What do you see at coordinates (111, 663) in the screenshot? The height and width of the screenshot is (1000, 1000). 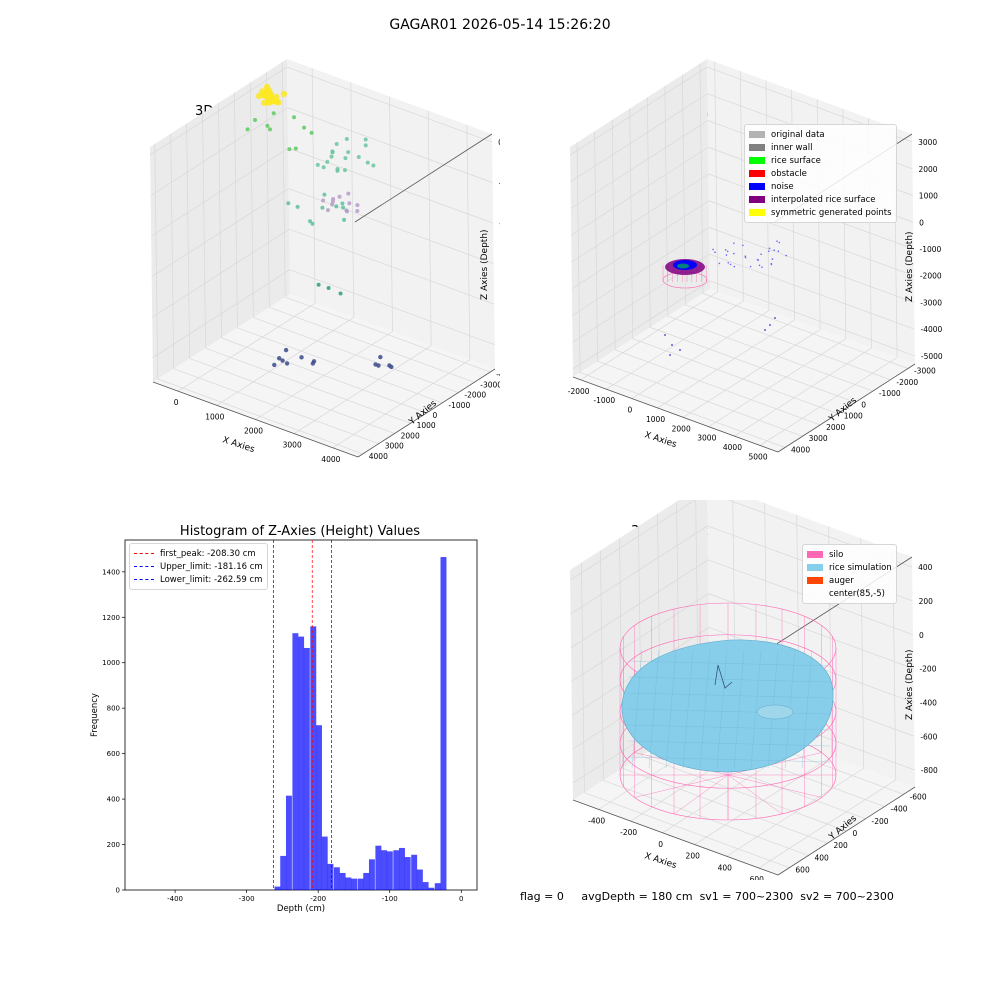 I see `histogram-y-tick: 1000` at bounding box center [111, 663].